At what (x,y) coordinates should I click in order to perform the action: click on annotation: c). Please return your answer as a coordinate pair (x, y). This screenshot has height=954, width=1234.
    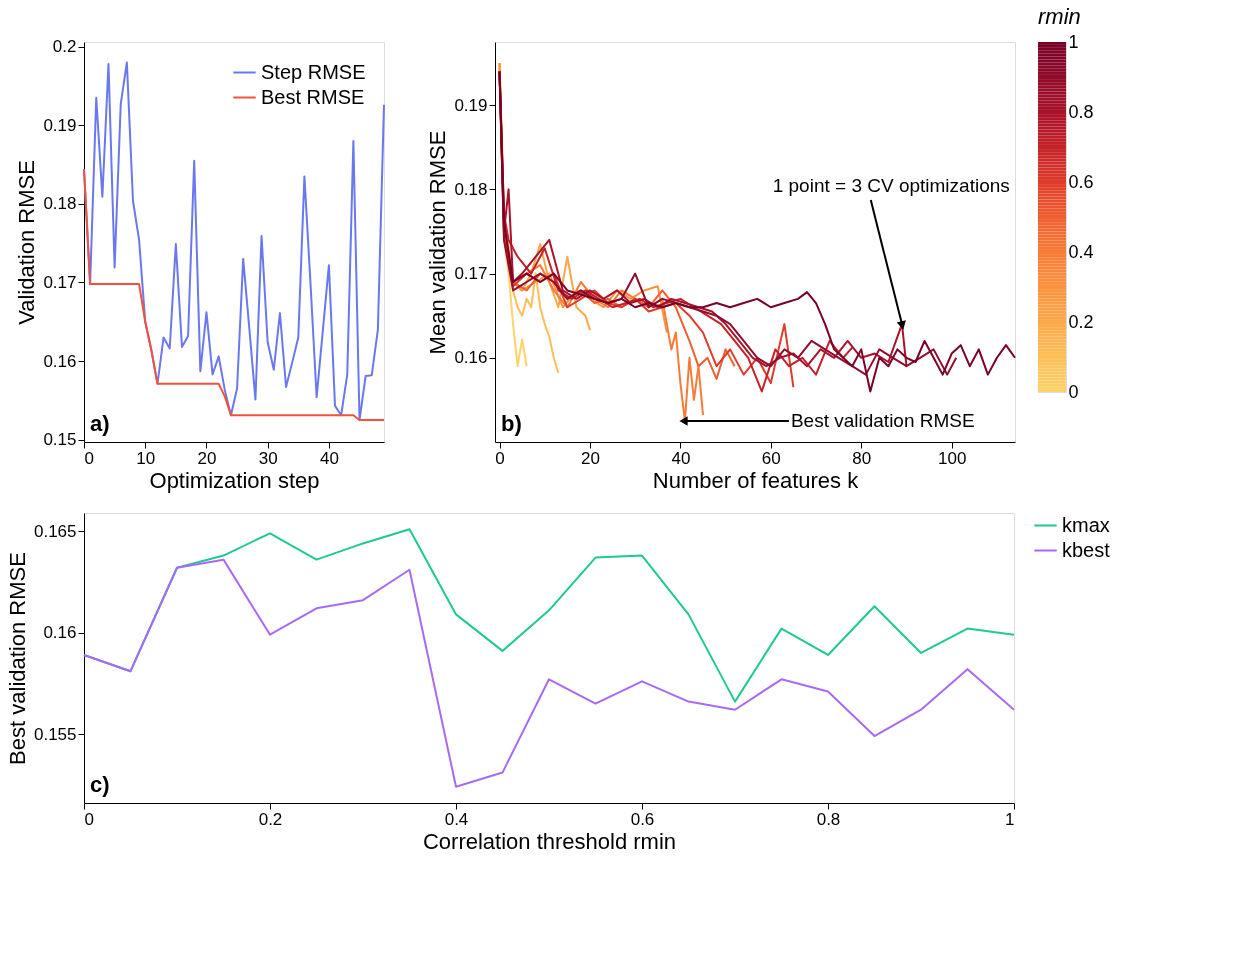
    Looking at the image, I should click on (100, 784).